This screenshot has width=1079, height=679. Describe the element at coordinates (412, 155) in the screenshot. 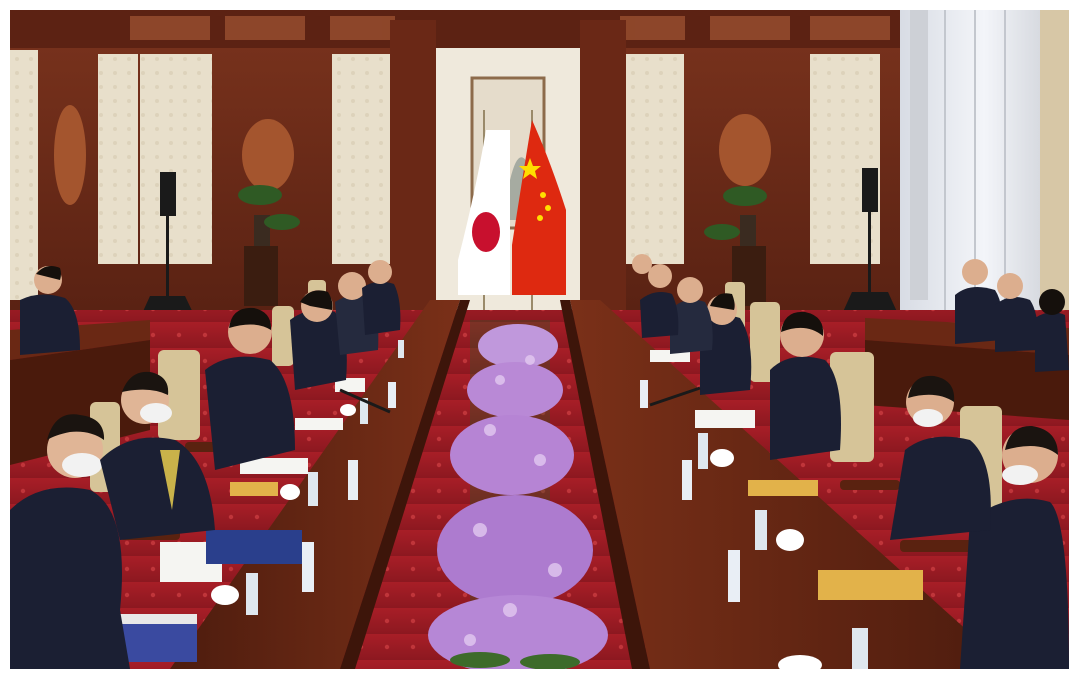

I see `wall-carvings` at that location.